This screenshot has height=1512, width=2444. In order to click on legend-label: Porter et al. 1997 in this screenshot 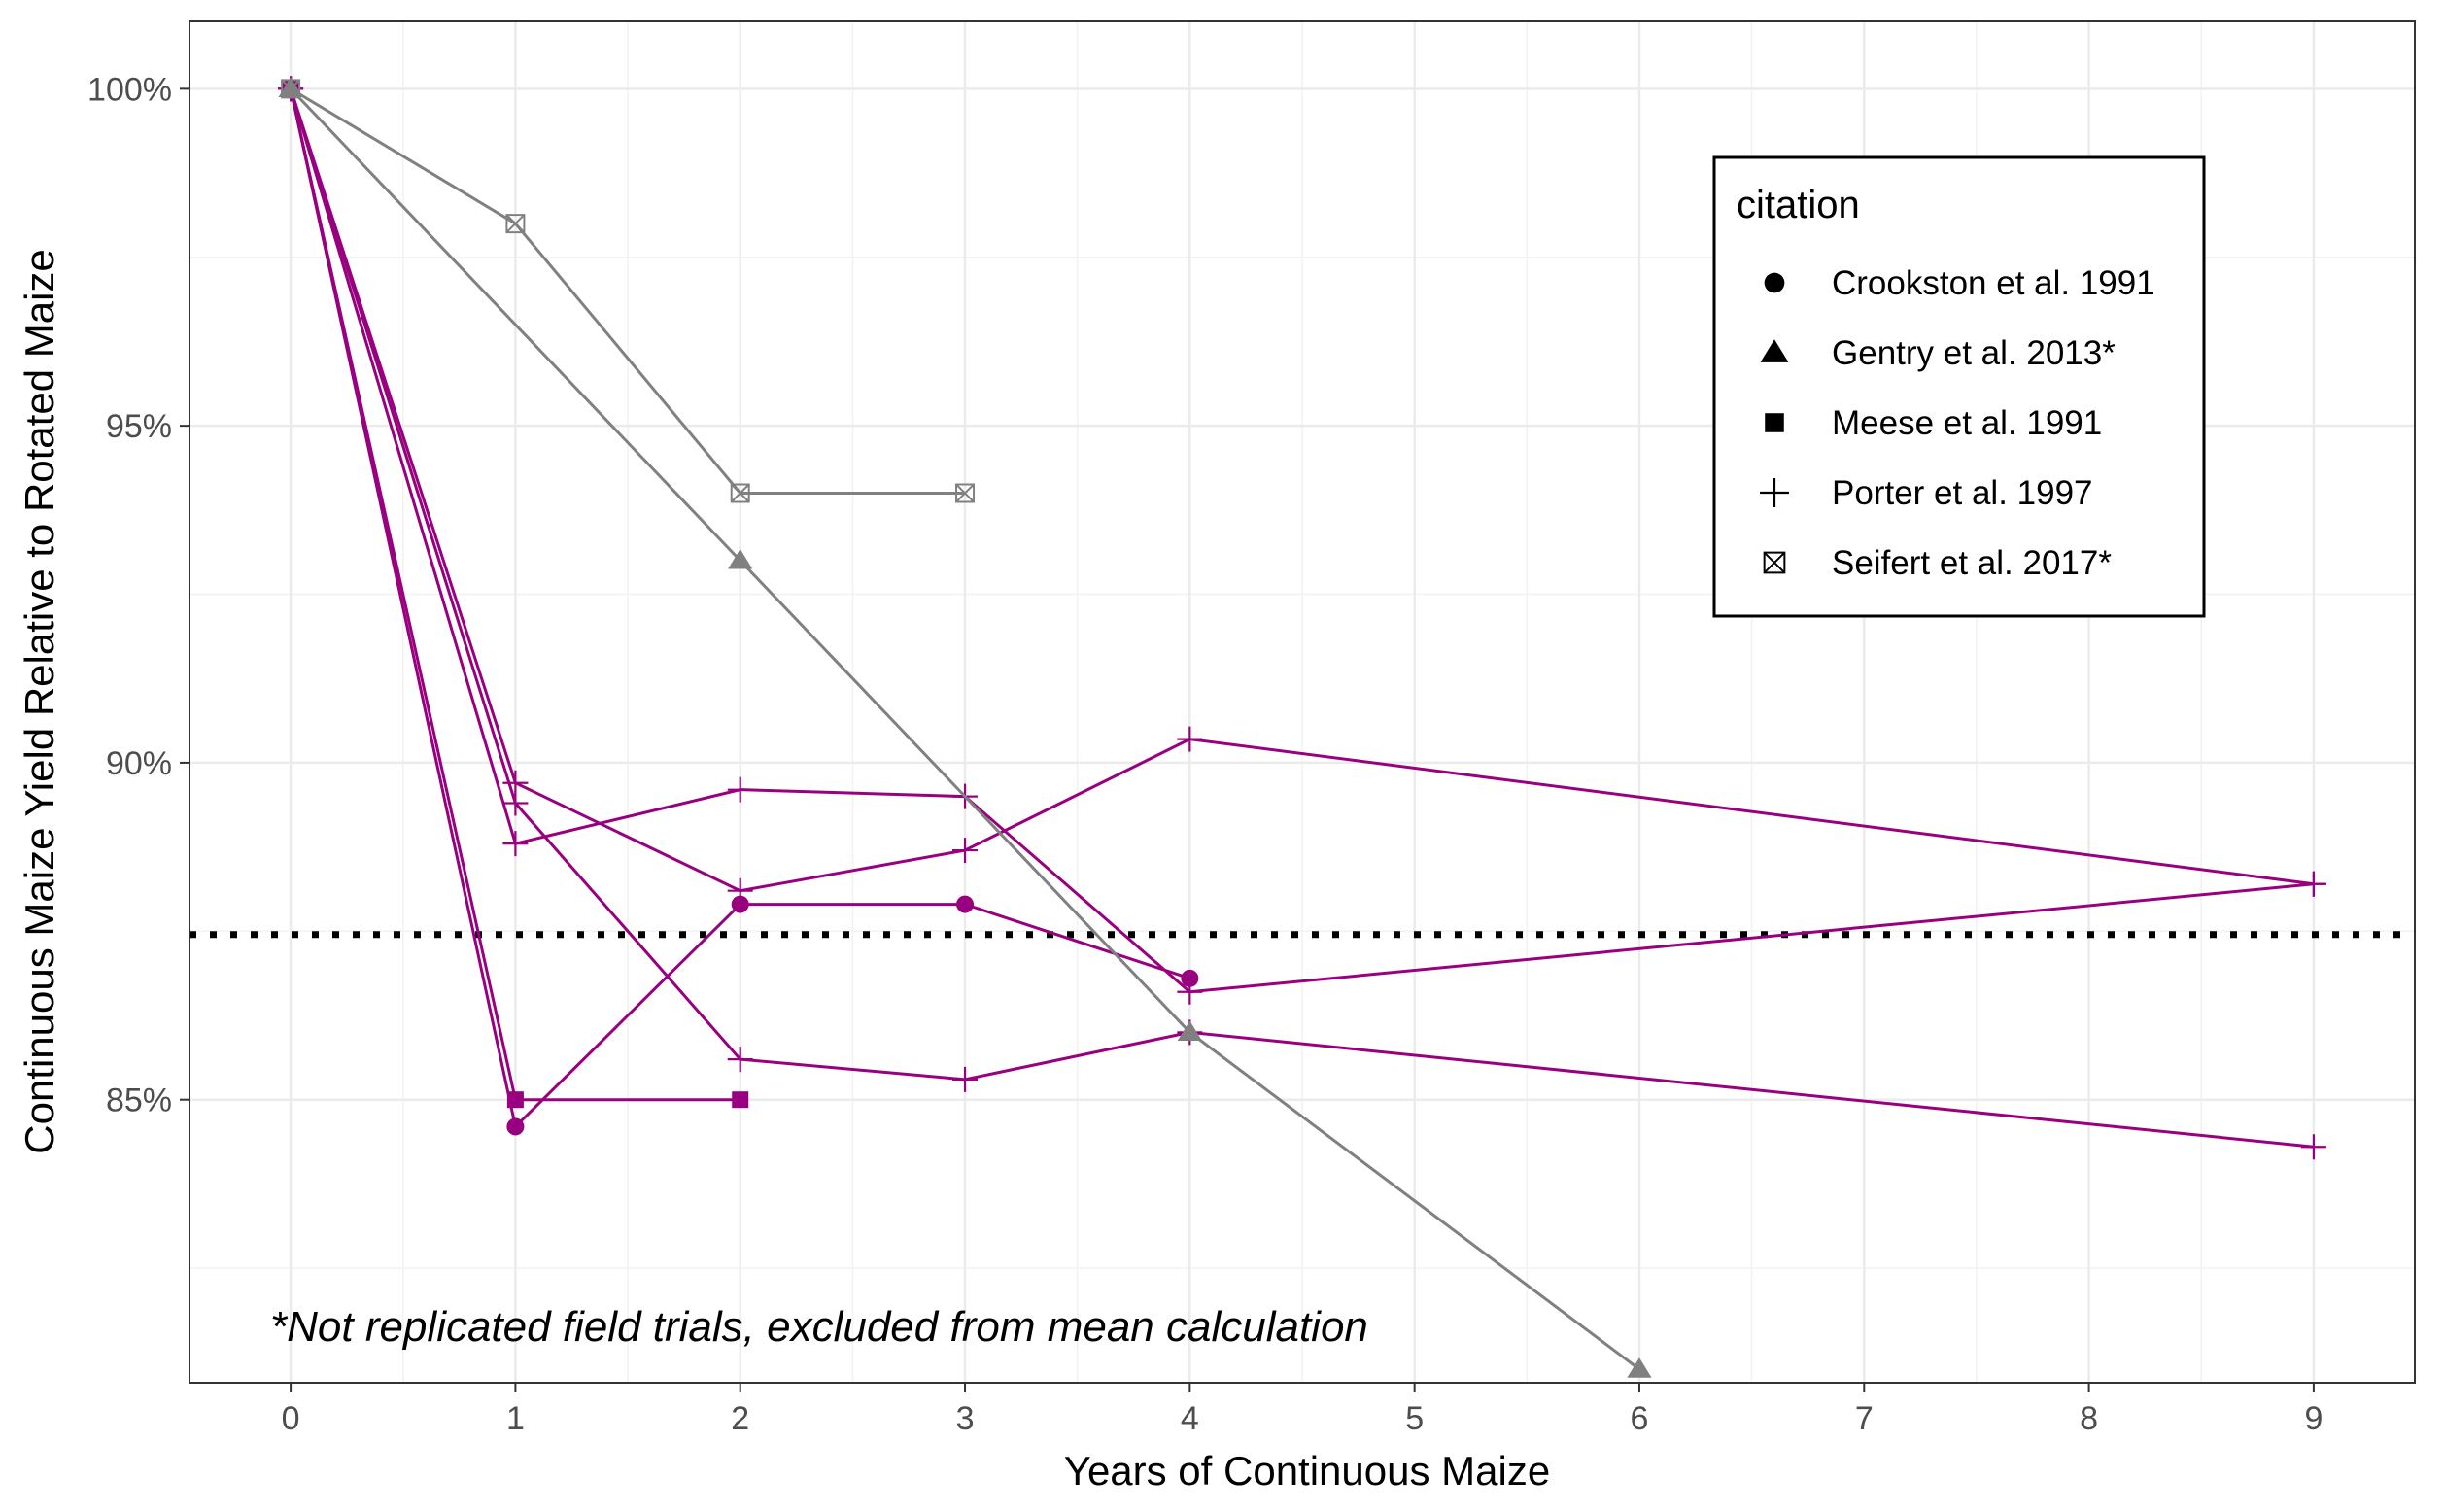, I will do `click(1962, 493)`.